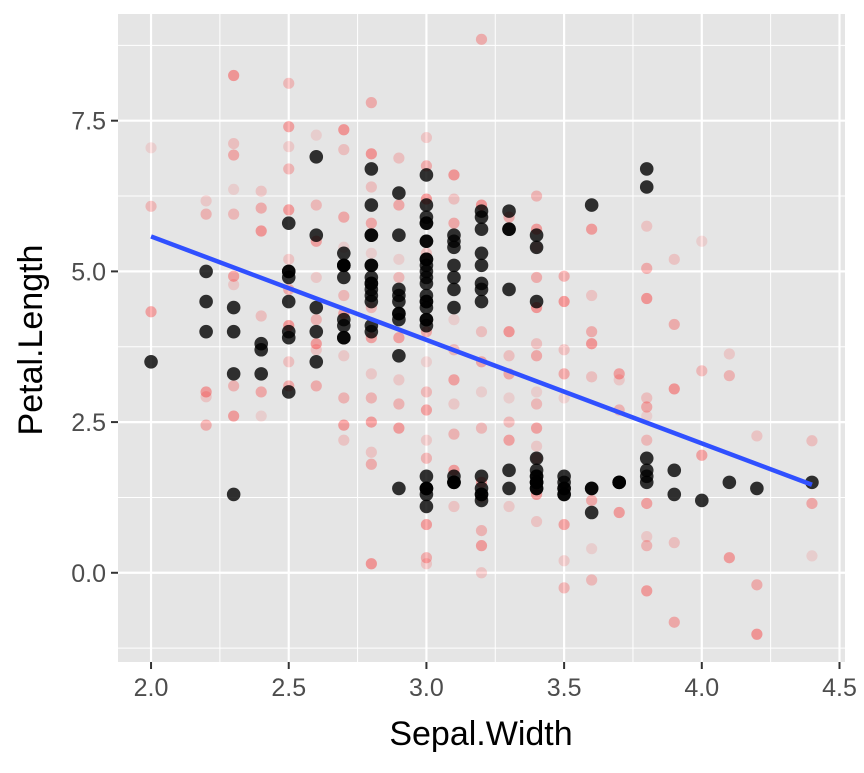  I want to click on y-axis-title: Petal.Length, so click(31, 340).